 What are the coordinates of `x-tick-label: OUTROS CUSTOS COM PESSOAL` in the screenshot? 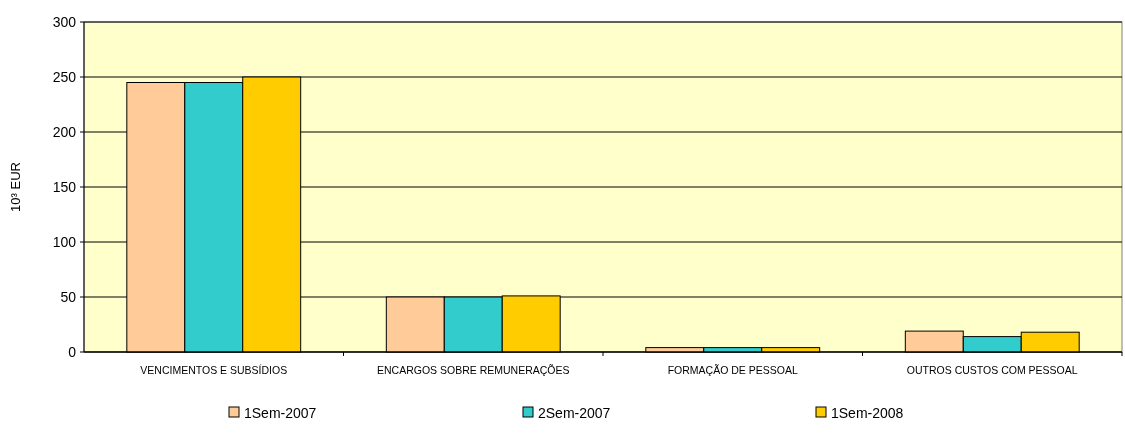 It's located at (992, 370).